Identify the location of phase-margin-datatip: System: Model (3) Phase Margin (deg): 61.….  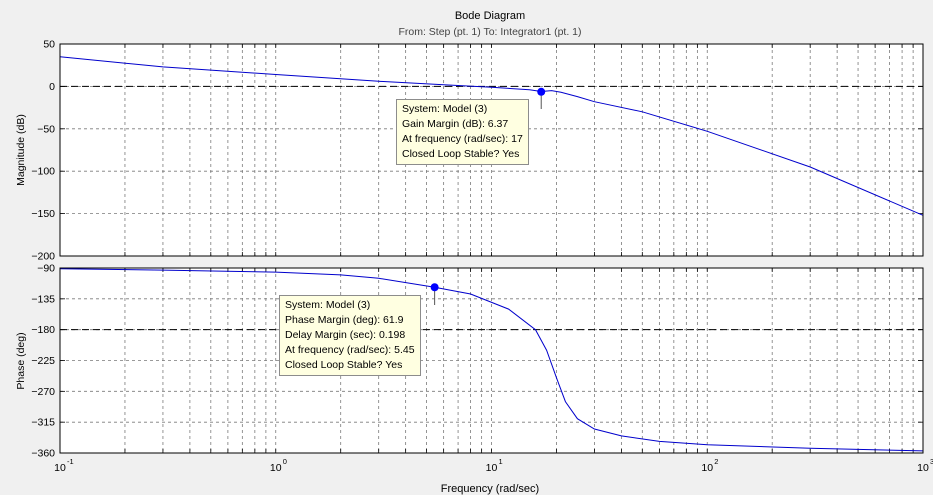
(350, 335).